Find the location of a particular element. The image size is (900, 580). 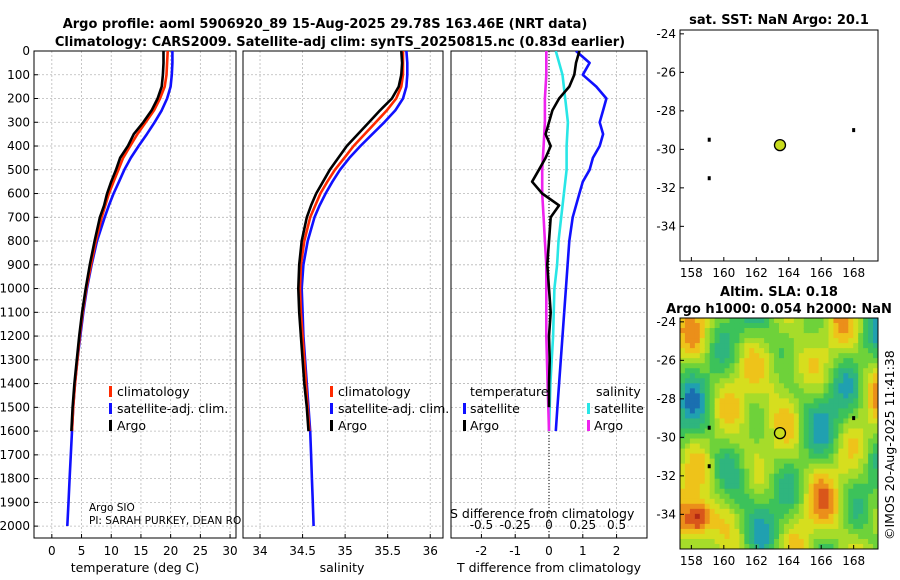

series-temp-diff-argo is located at coordinates (555, 229).